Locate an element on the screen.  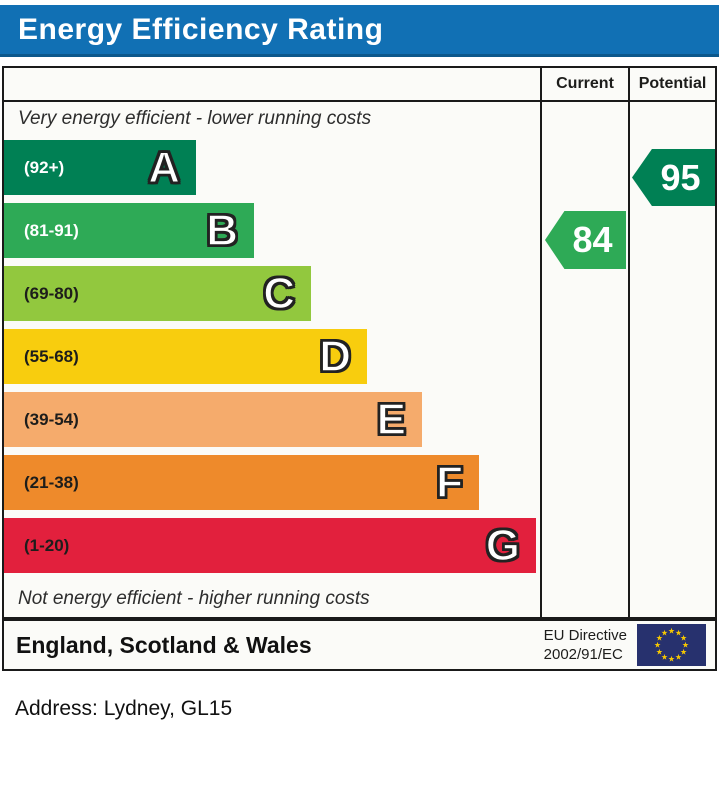
band-a-range: (92+) is located at coordinates (44, 167).